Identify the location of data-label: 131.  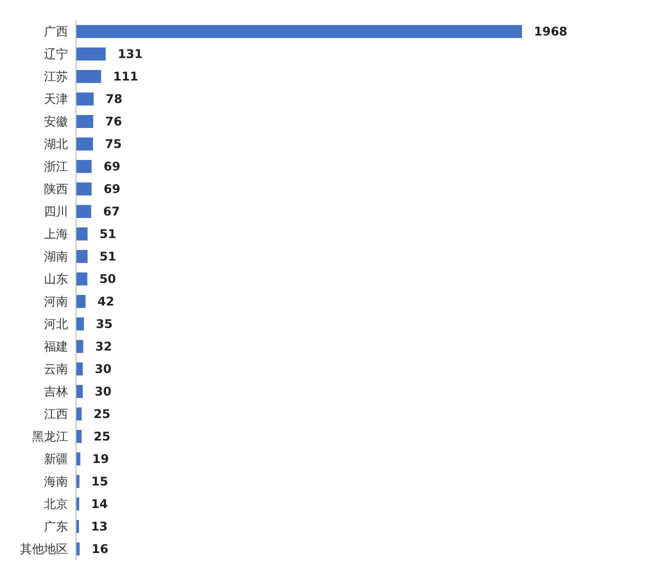
(130, 54).